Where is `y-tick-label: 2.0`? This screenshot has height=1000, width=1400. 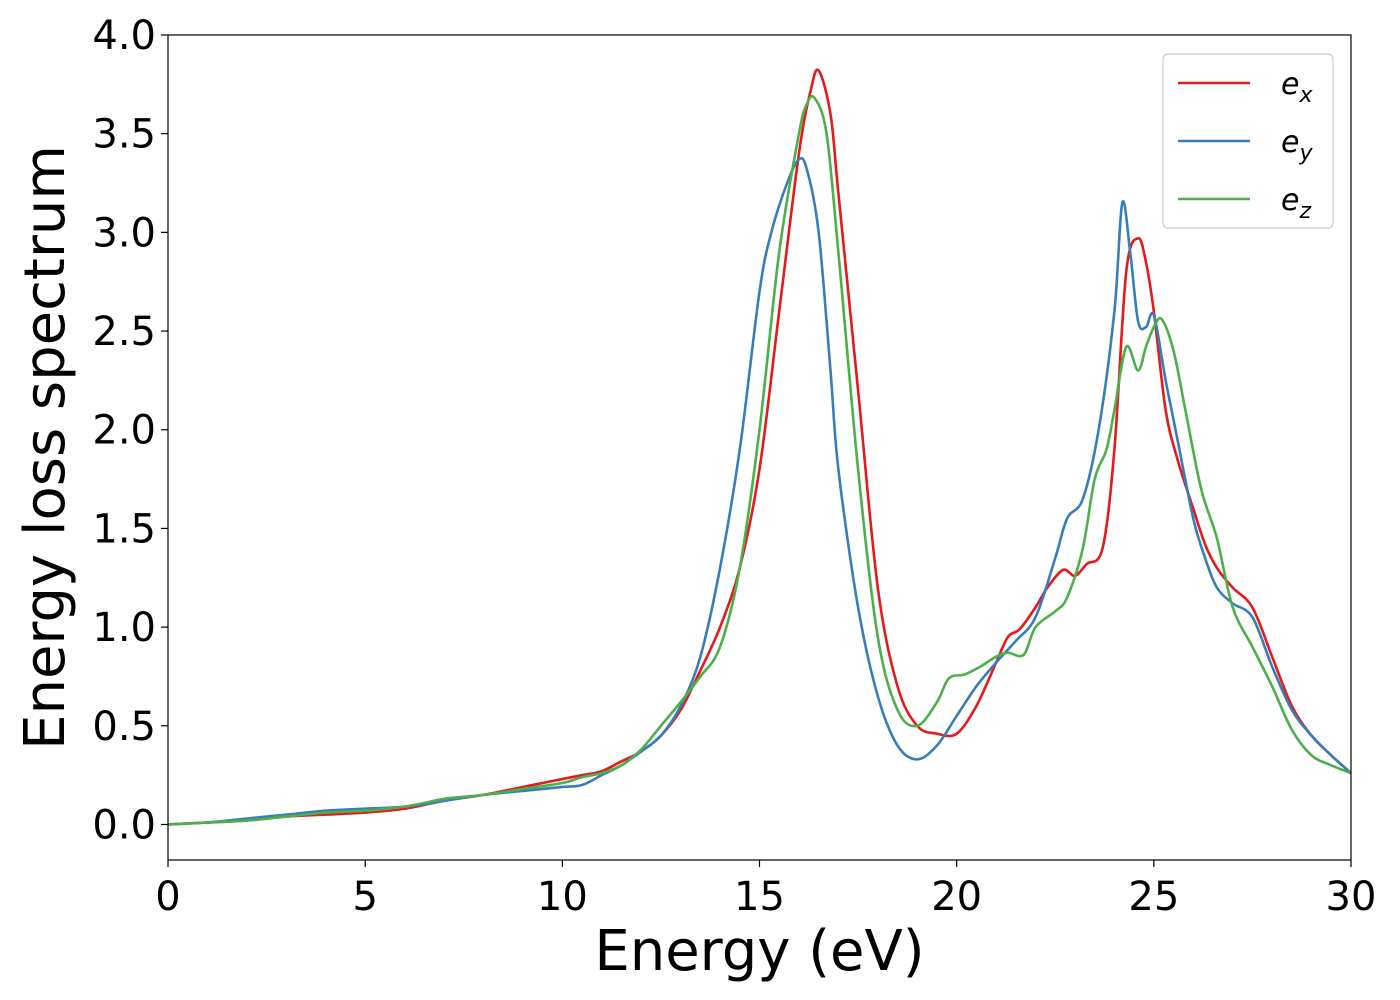
y-tick-label: 2.0 is located at coordinates (124, 431).